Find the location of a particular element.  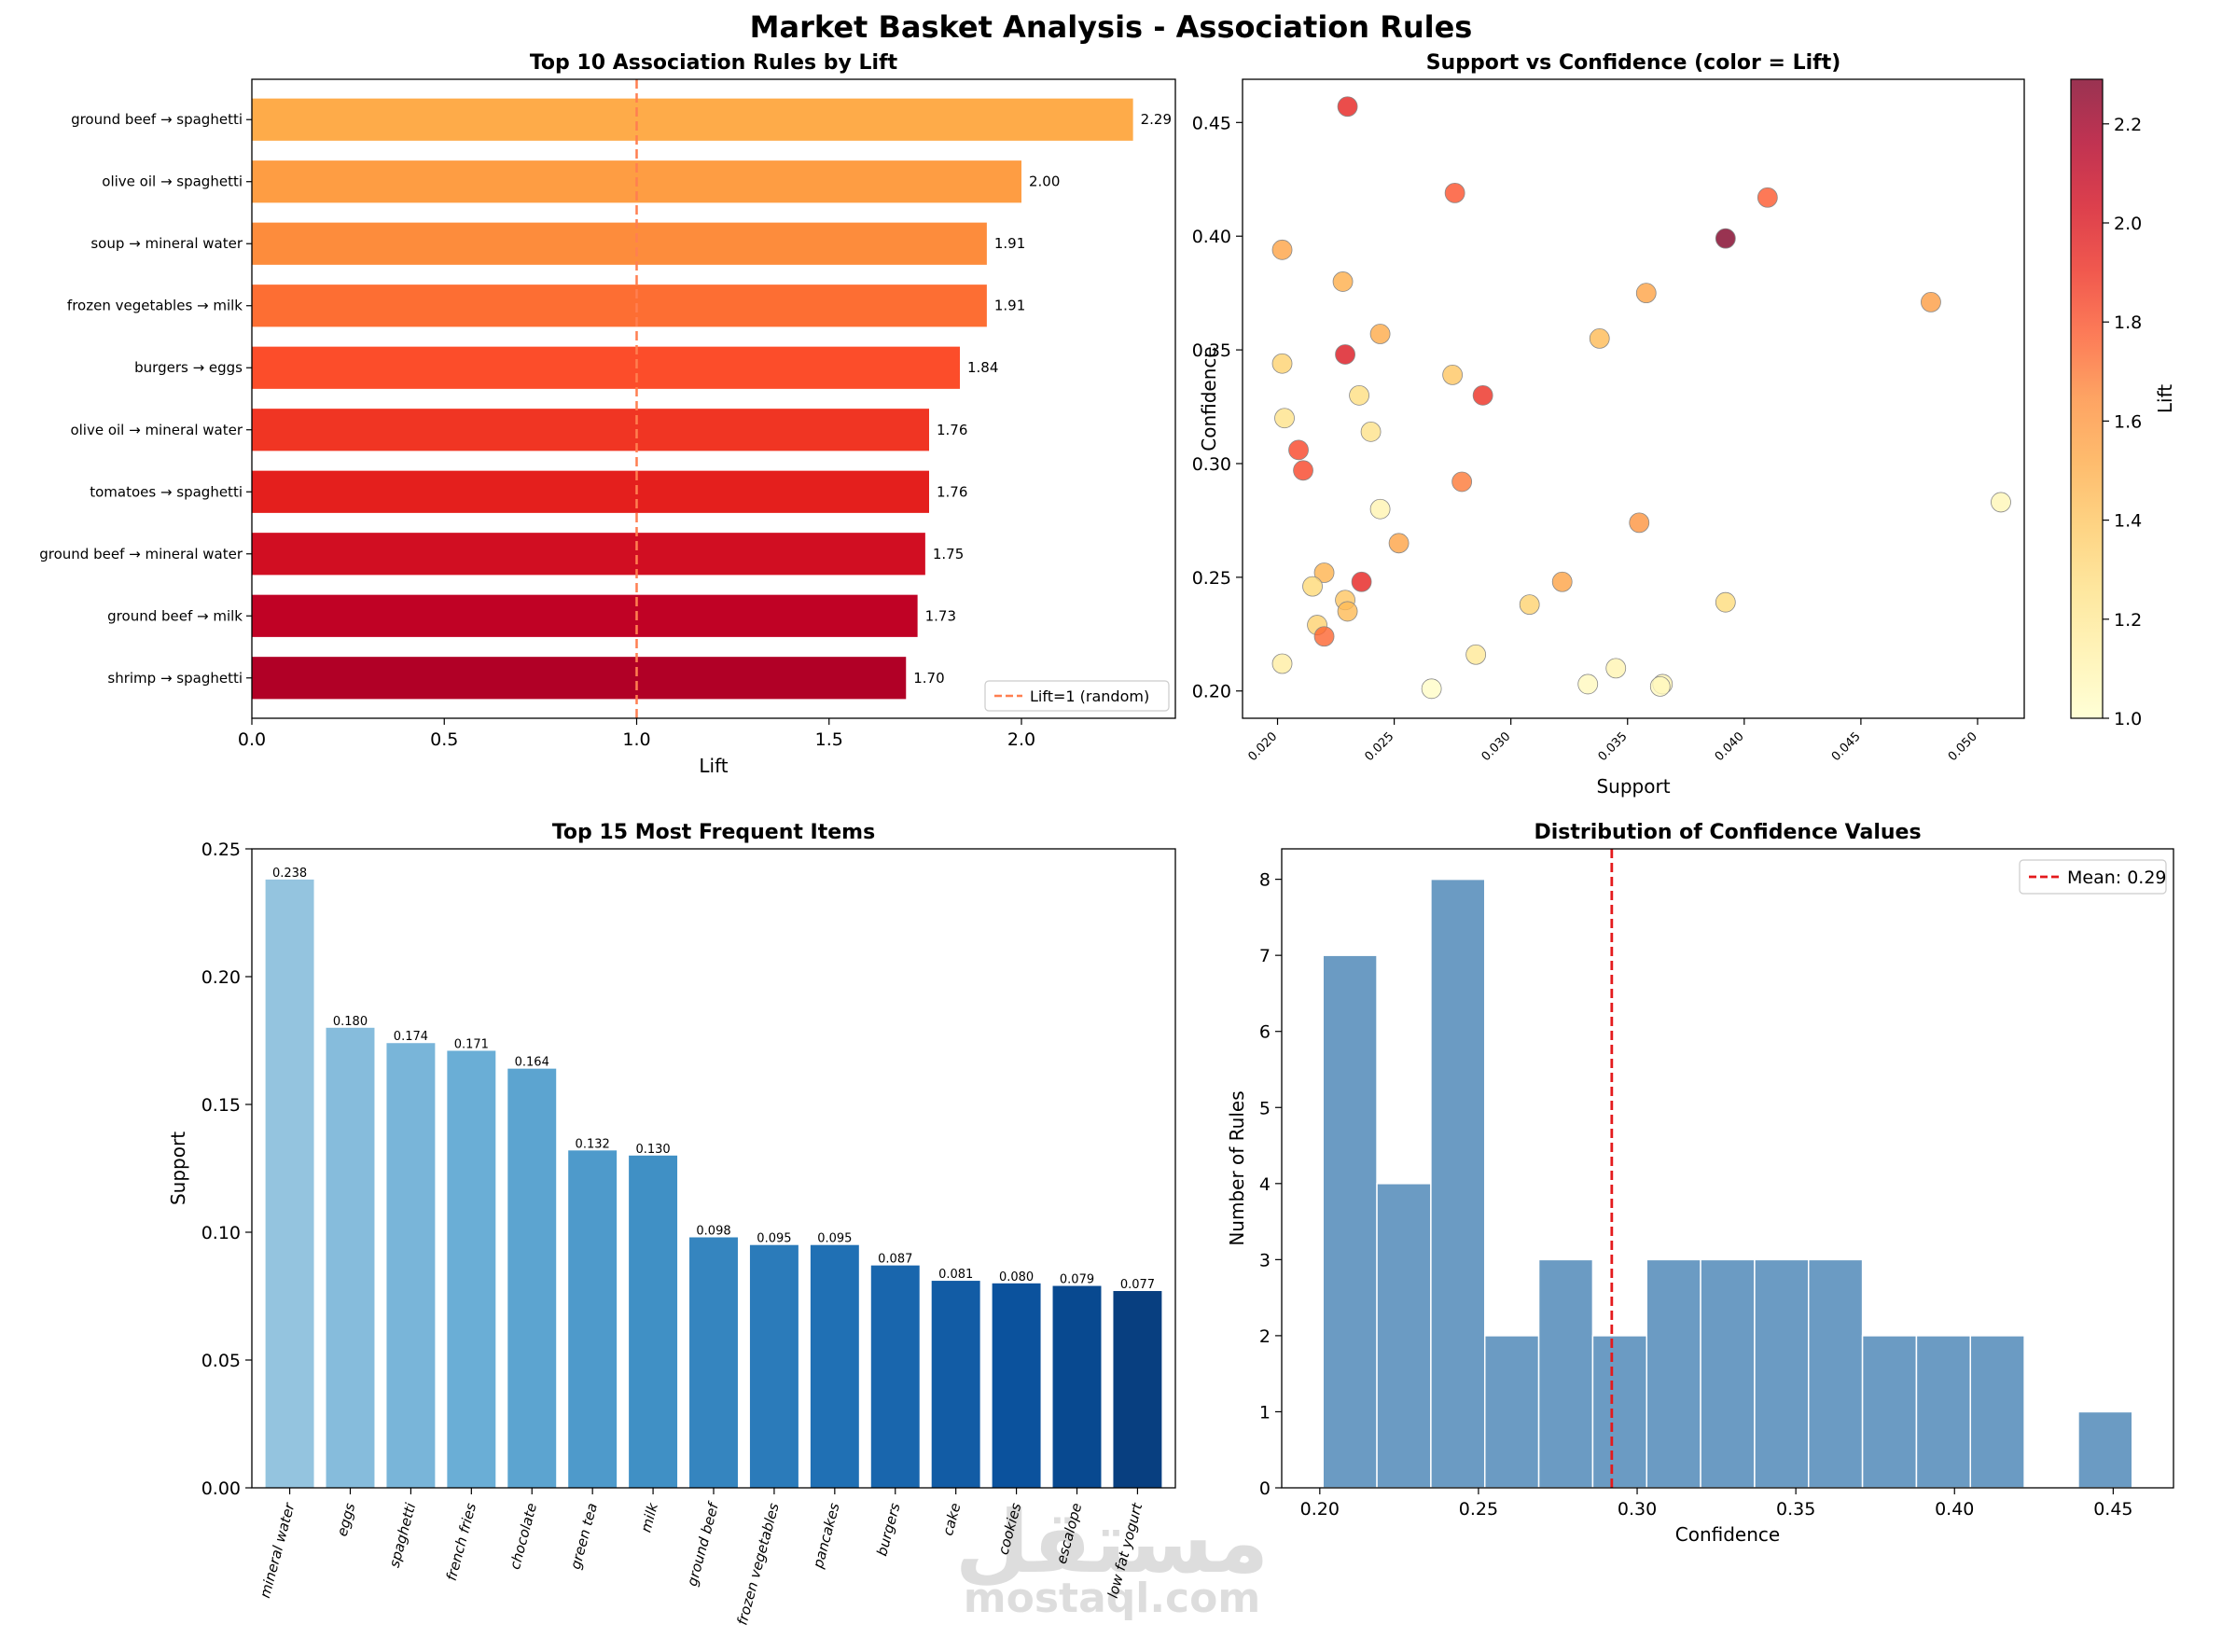

y-tick-label: frozen vegetables → milk is located at coordinates (155, 306).